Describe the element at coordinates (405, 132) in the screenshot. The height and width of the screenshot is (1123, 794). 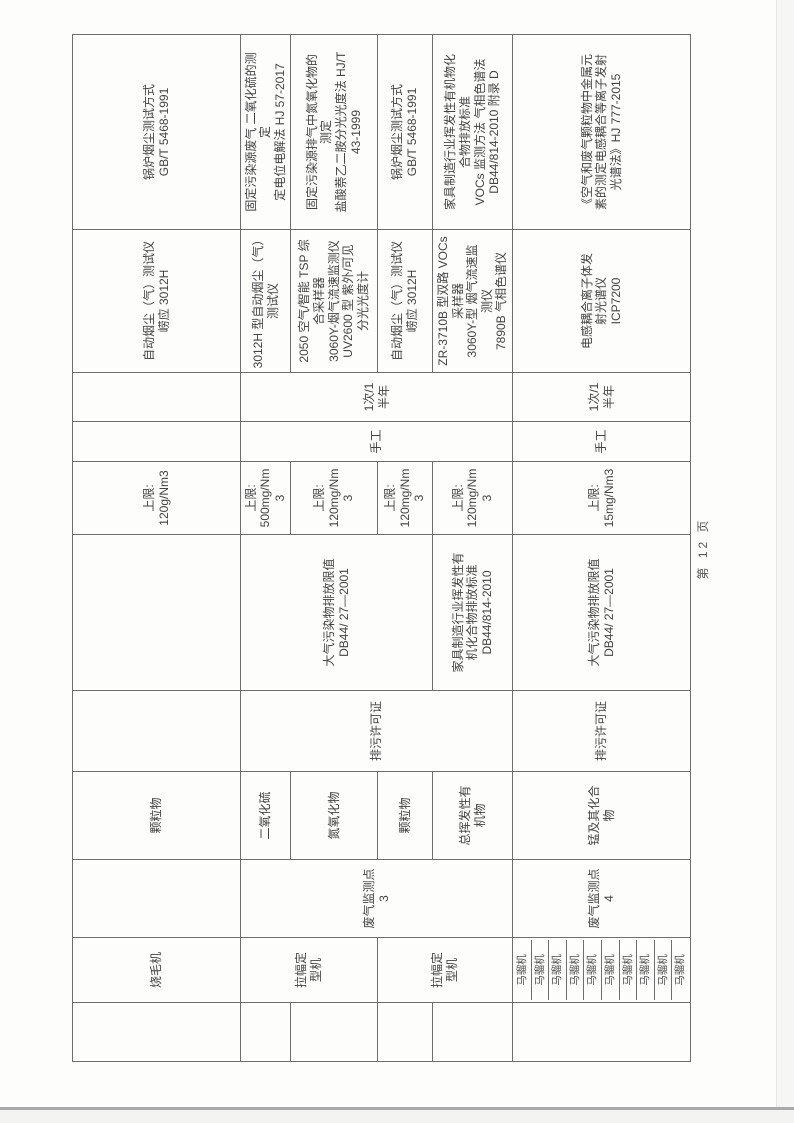
I see `cell-r4-method: 锅炉烟尘测试方式 GB/T 5468-1991` at that location.